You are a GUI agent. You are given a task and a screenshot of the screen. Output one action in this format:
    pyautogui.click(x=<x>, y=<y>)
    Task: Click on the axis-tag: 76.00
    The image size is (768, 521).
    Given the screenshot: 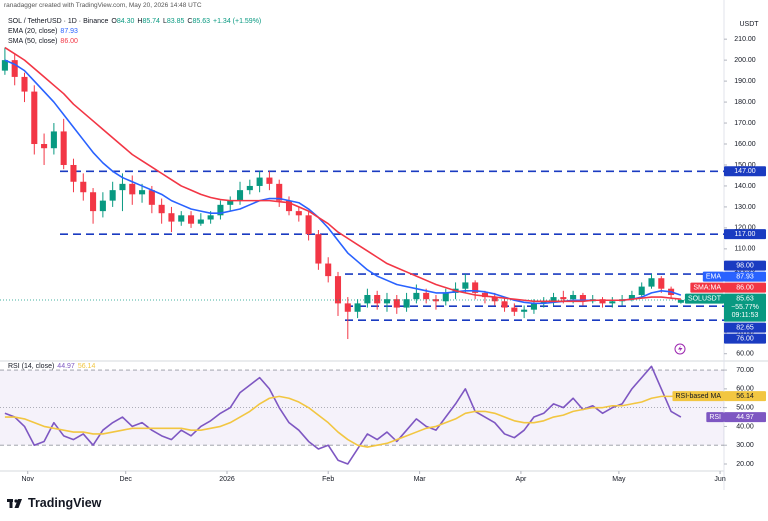 What is the action you would take?
    pyautogui.click(x=745, y=338)
    